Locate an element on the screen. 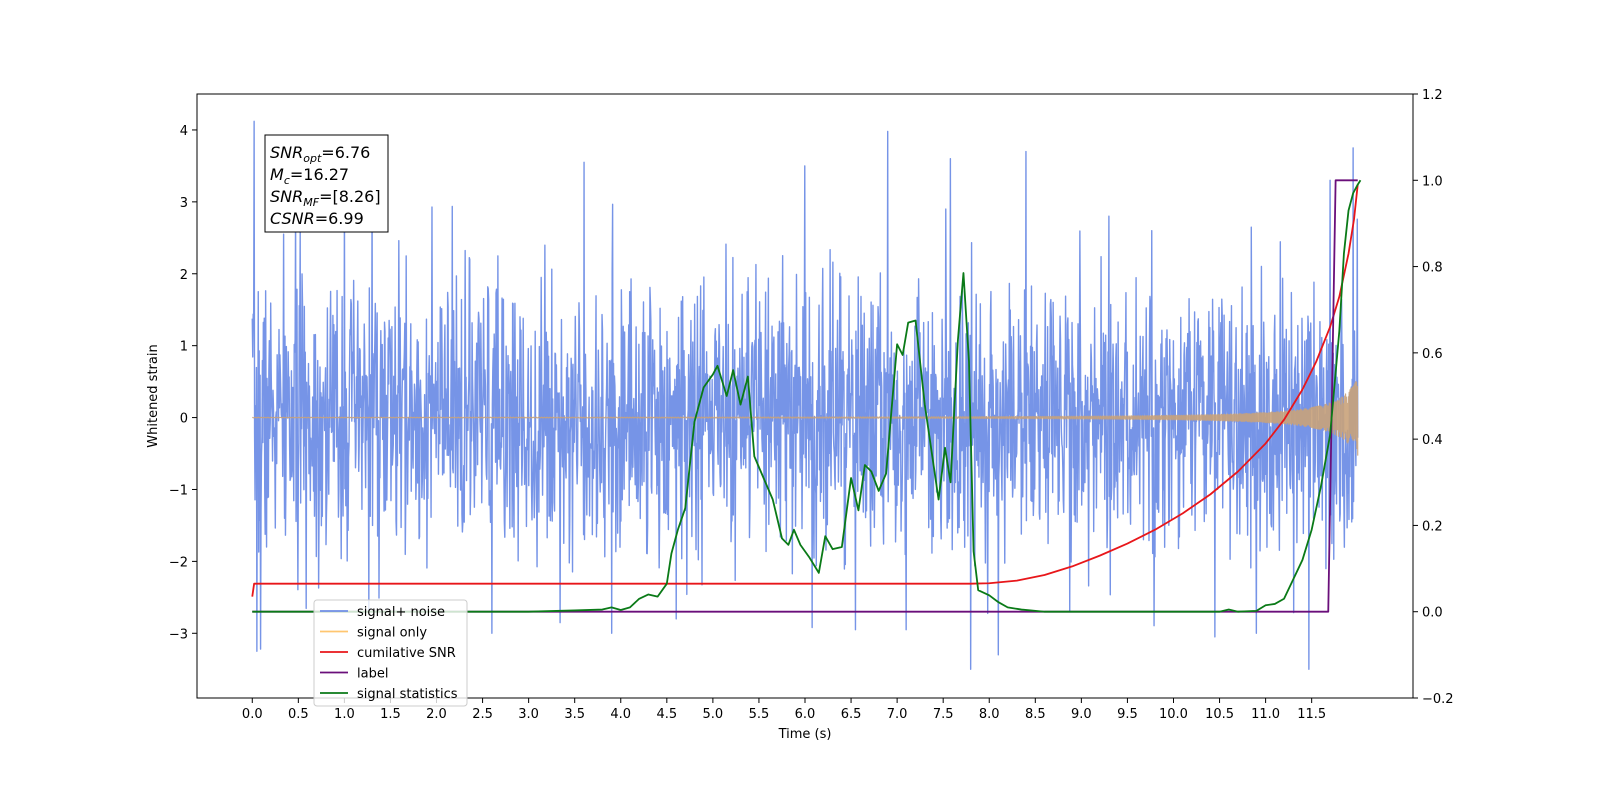 The height and width of the screenshot is (800, 1600). x-tick-label: 6.5 is located at coordinates (851, 714).